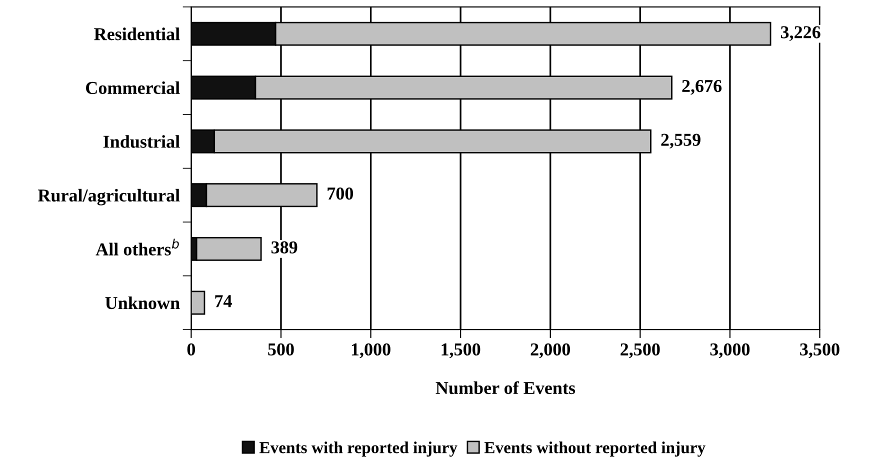 The image size is (873, 461). I want to click on y-tick-label: All others$^{b}$, so click(137, 247).